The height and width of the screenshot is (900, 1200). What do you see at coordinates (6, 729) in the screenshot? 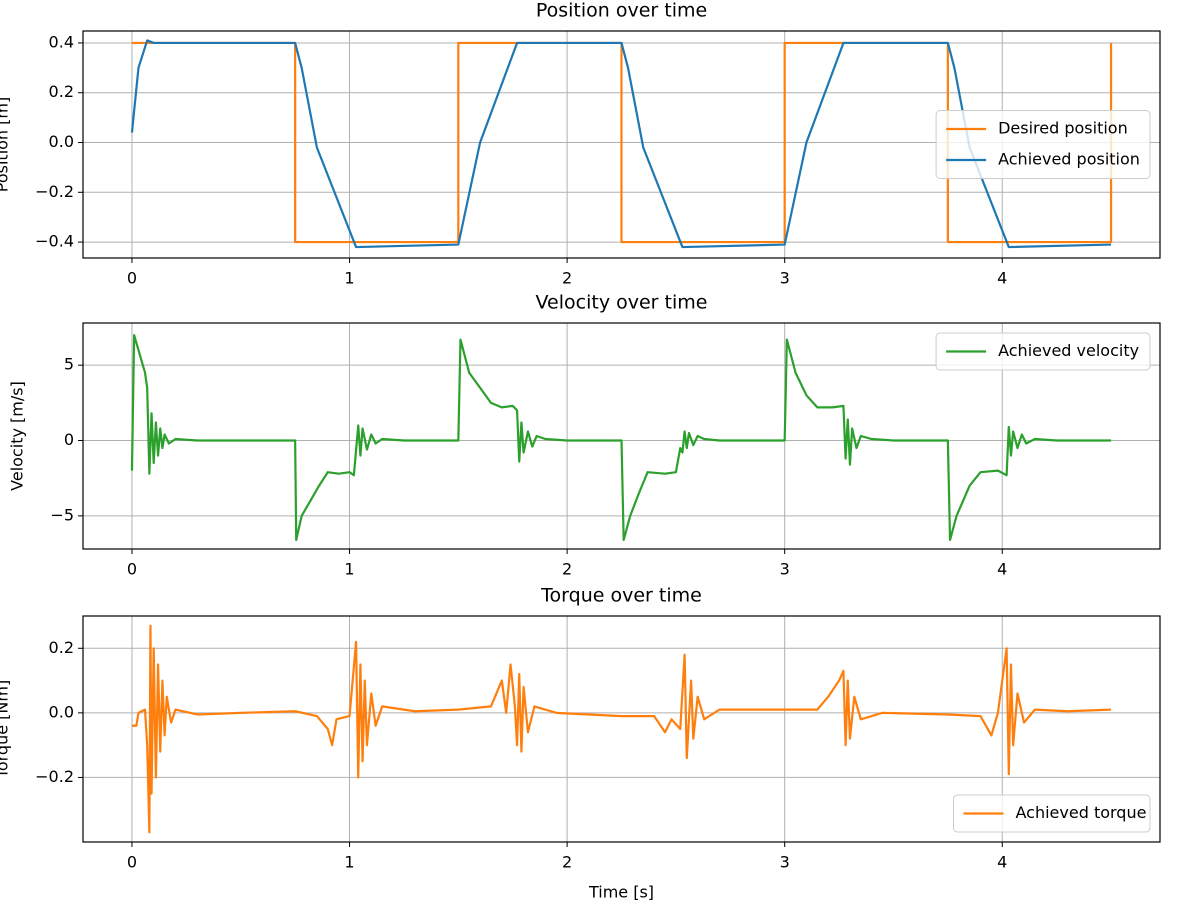
I see `y-axis-label: Torque [Nm]` at bounding box center [6, 729].